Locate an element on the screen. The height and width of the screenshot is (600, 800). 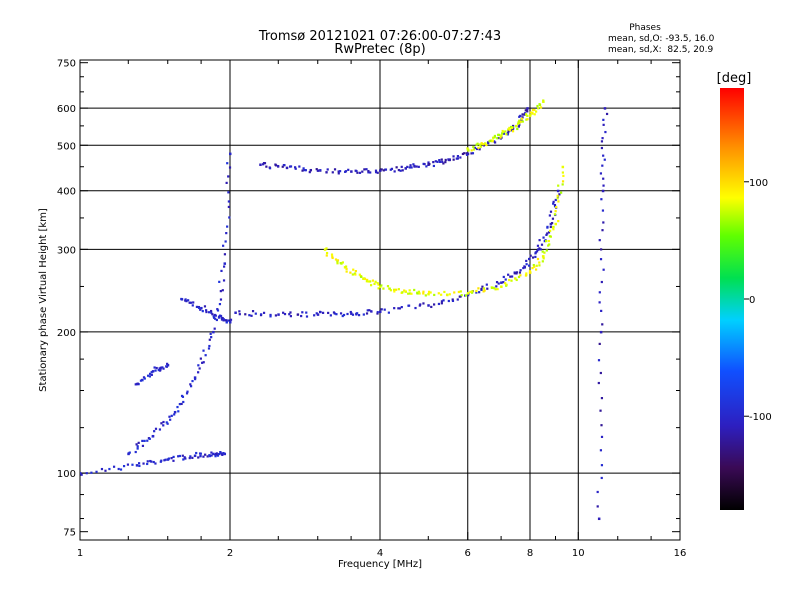
y-tick-label: 750 is located at coordinates (66, 64).